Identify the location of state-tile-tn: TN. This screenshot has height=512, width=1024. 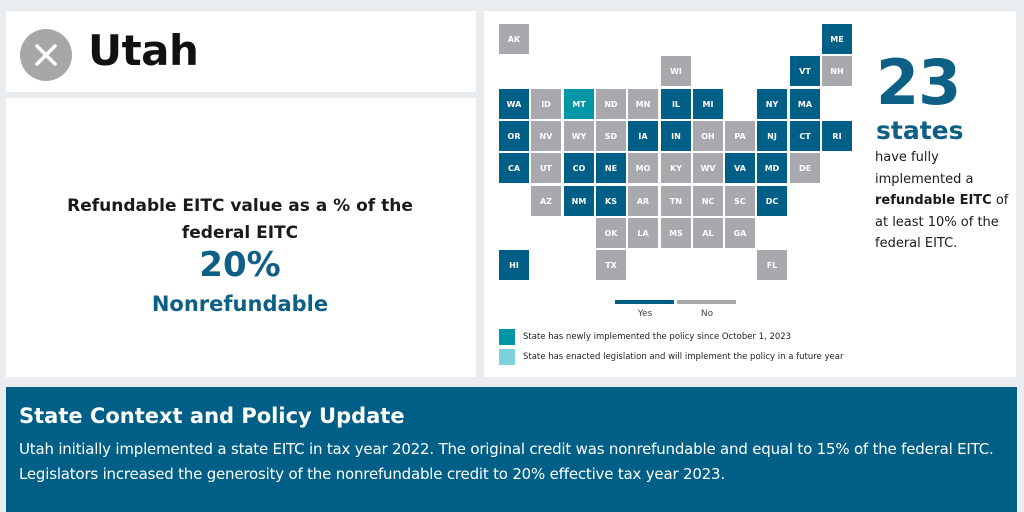
(676, 201).